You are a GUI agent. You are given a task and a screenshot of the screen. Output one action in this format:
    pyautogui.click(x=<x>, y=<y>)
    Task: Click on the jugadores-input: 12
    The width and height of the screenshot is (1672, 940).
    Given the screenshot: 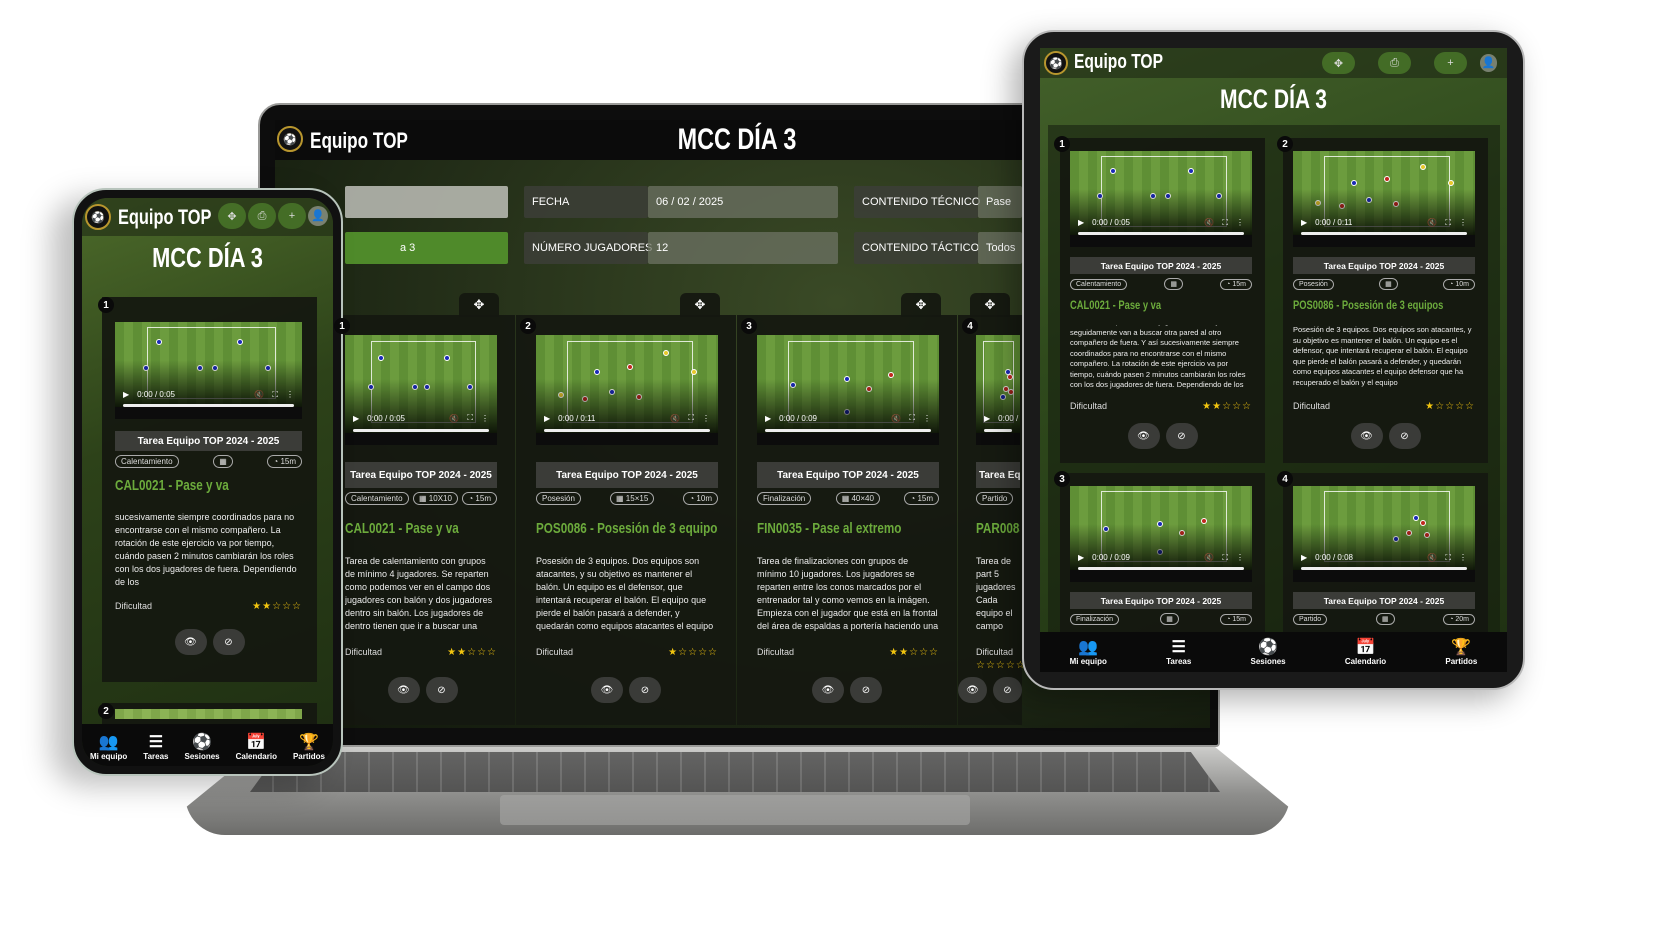 What is the action you would take?
    pyautogui.click(x=743, y=248)
    